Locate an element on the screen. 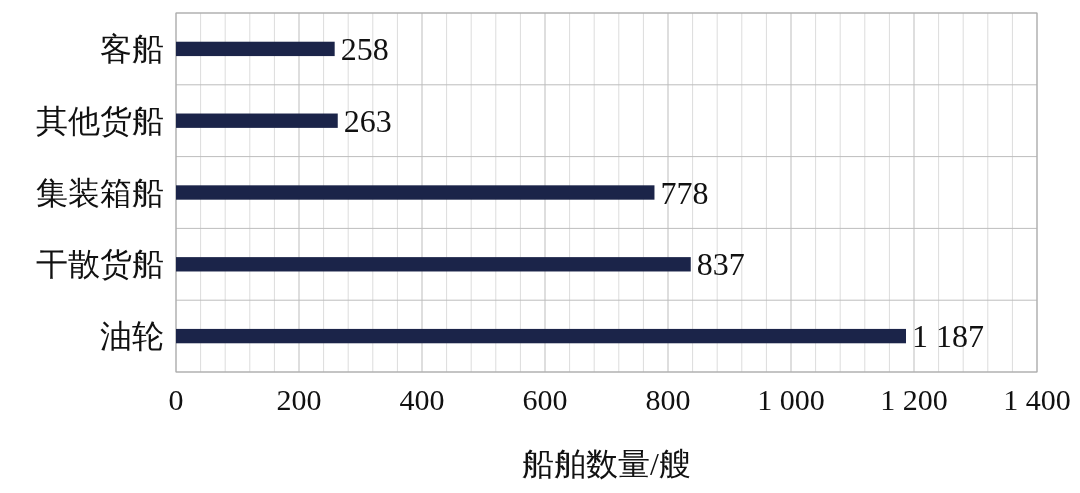  y-tick-label: 油轮 is located at coordinates (132, 336).